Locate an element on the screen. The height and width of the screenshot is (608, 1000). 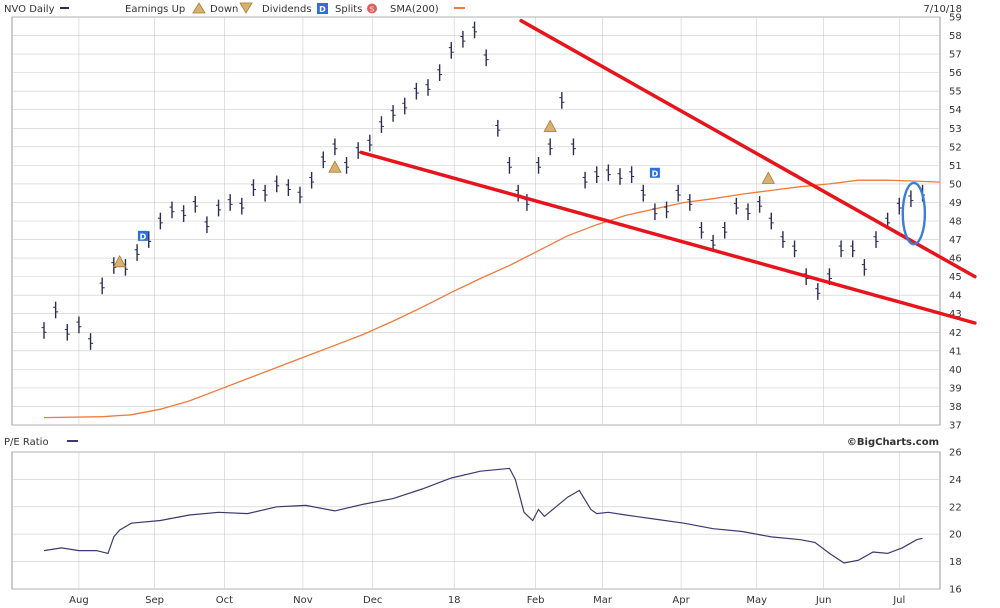
price-y-tick-label: 58 is located at coordinates (955, 36).